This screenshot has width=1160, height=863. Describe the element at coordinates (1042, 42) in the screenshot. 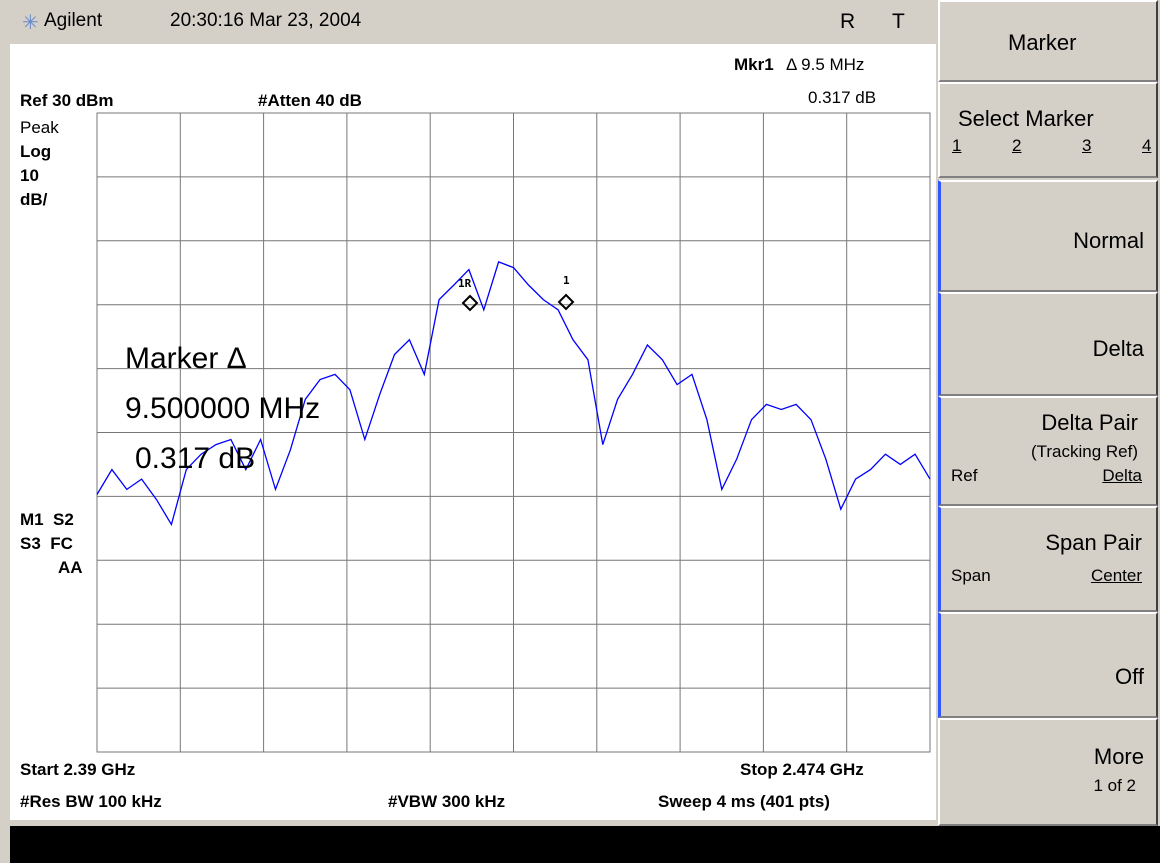

I see `menu-title-text: Marker` at that location.